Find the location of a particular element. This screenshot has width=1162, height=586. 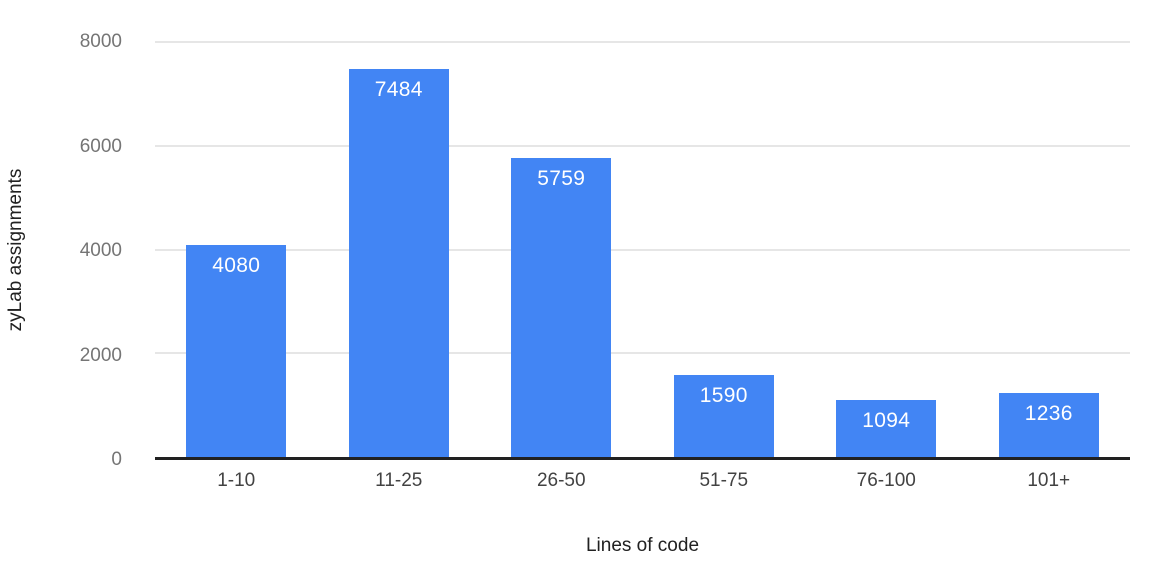

bar: 1236 is located at coordinates (1048, 424).